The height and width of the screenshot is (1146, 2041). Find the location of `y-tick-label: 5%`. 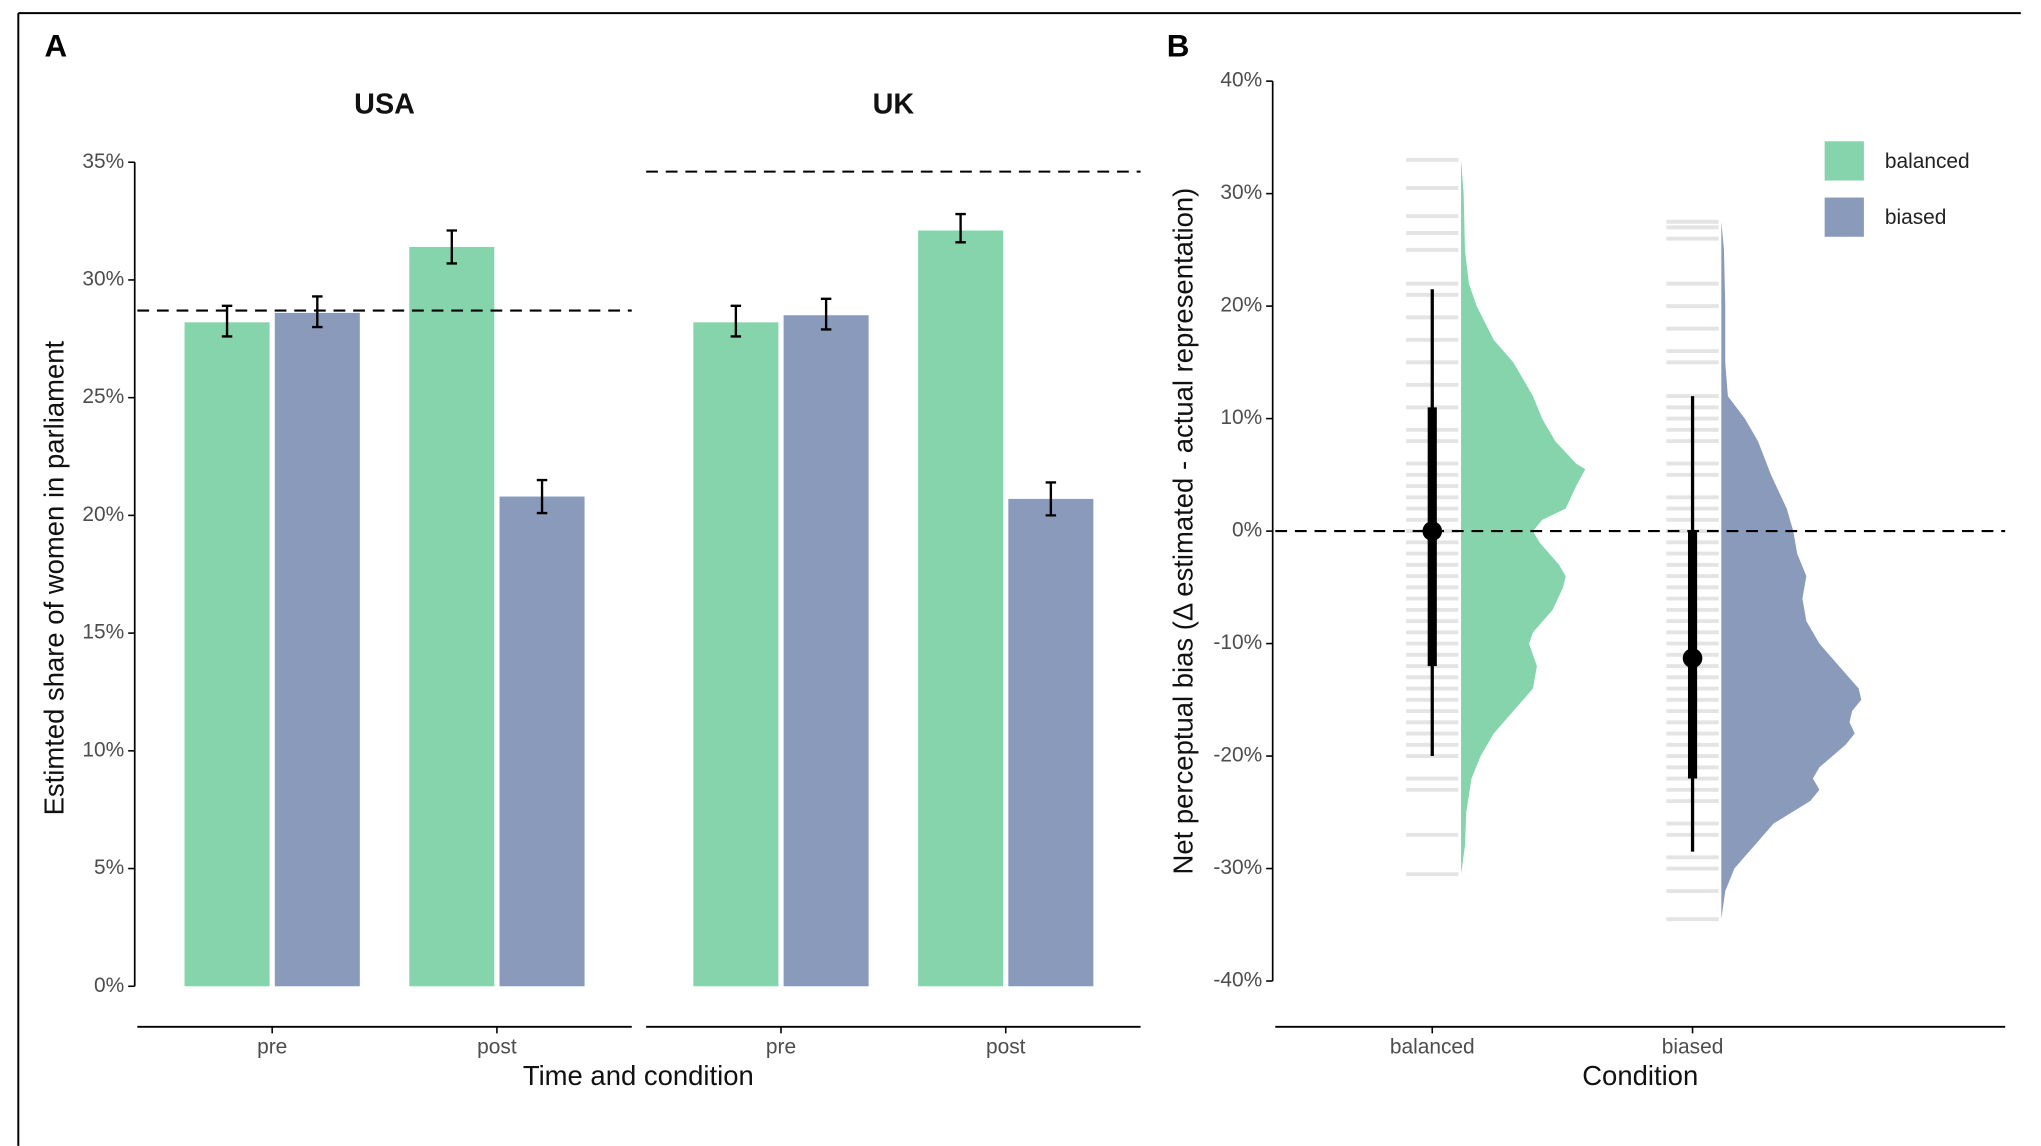

y-tick-label: 5% is located at coordinates (109, 867).